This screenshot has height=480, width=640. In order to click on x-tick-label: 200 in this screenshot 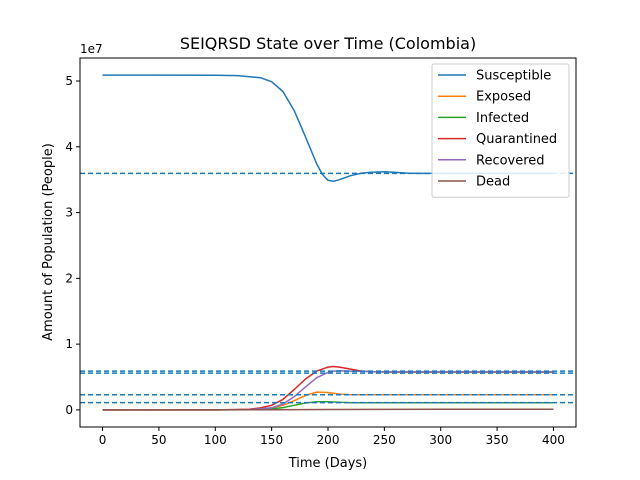, I will do `click(328, 440)`.